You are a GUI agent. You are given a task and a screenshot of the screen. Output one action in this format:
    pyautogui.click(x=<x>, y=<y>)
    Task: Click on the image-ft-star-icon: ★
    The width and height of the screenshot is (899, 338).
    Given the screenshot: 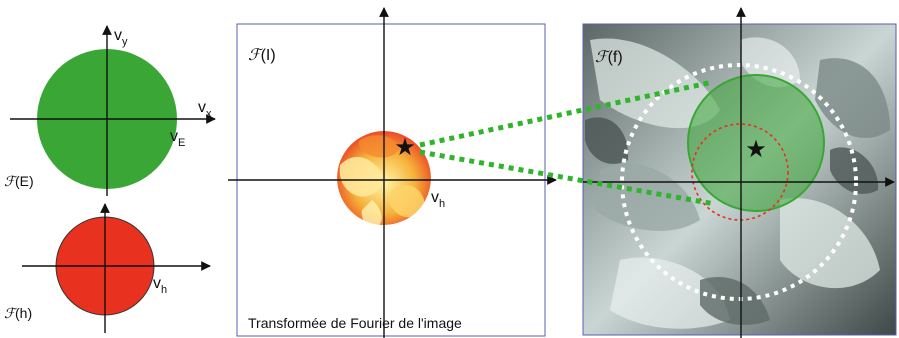 What is the action you would take?
    pyautogui.click(x=405, y=147)
    